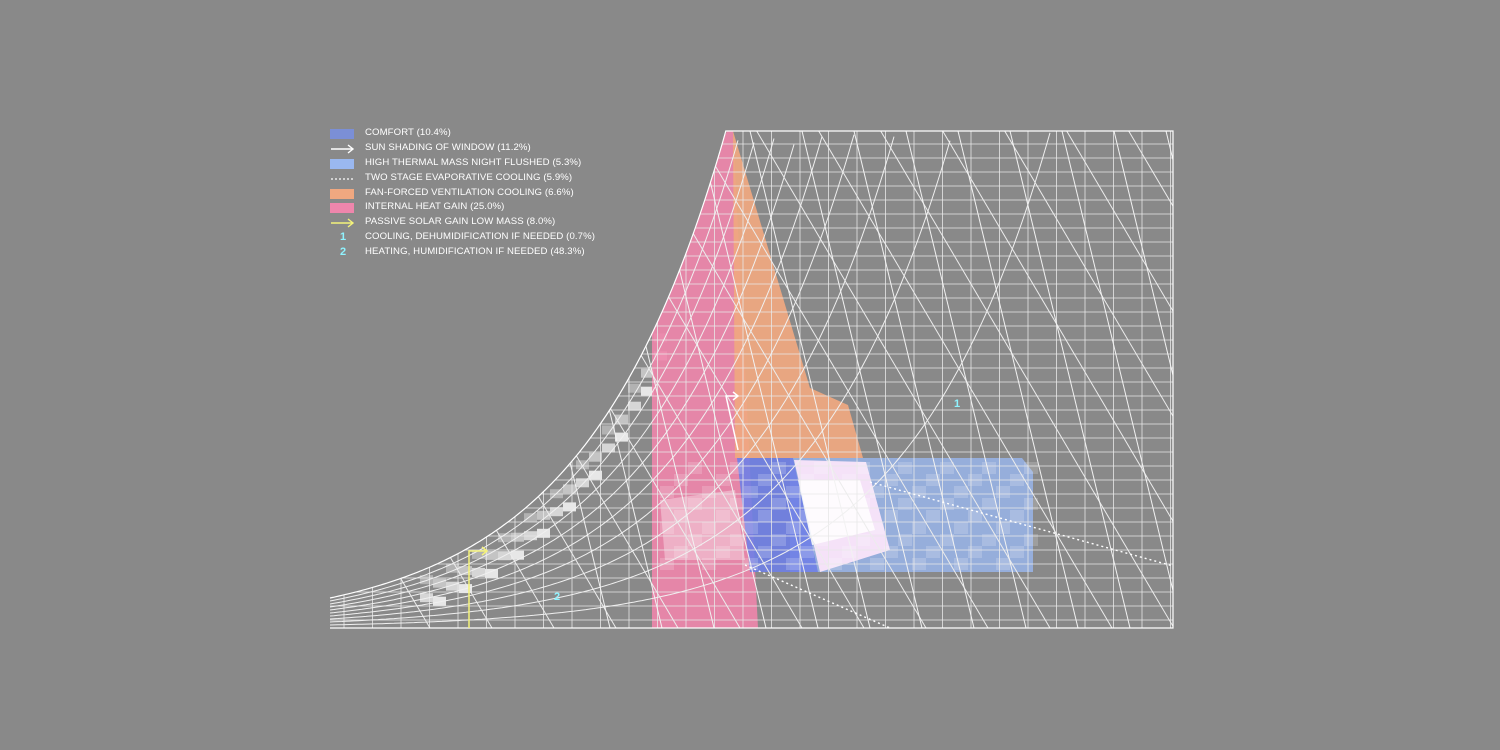 The width and height of the screenshot is (1500, 750). Describe the element at coordinates (836, 512) in the screenshot. I see `zone-overlap-core` at that location.